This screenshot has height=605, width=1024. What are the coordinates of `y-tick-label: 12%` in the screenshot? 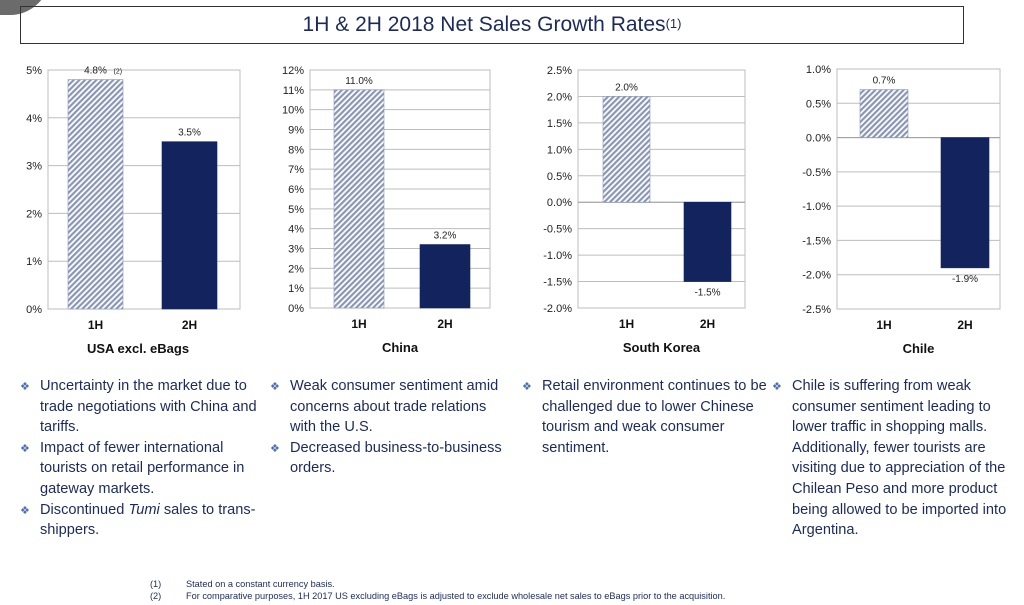 It's located at (293, 71).